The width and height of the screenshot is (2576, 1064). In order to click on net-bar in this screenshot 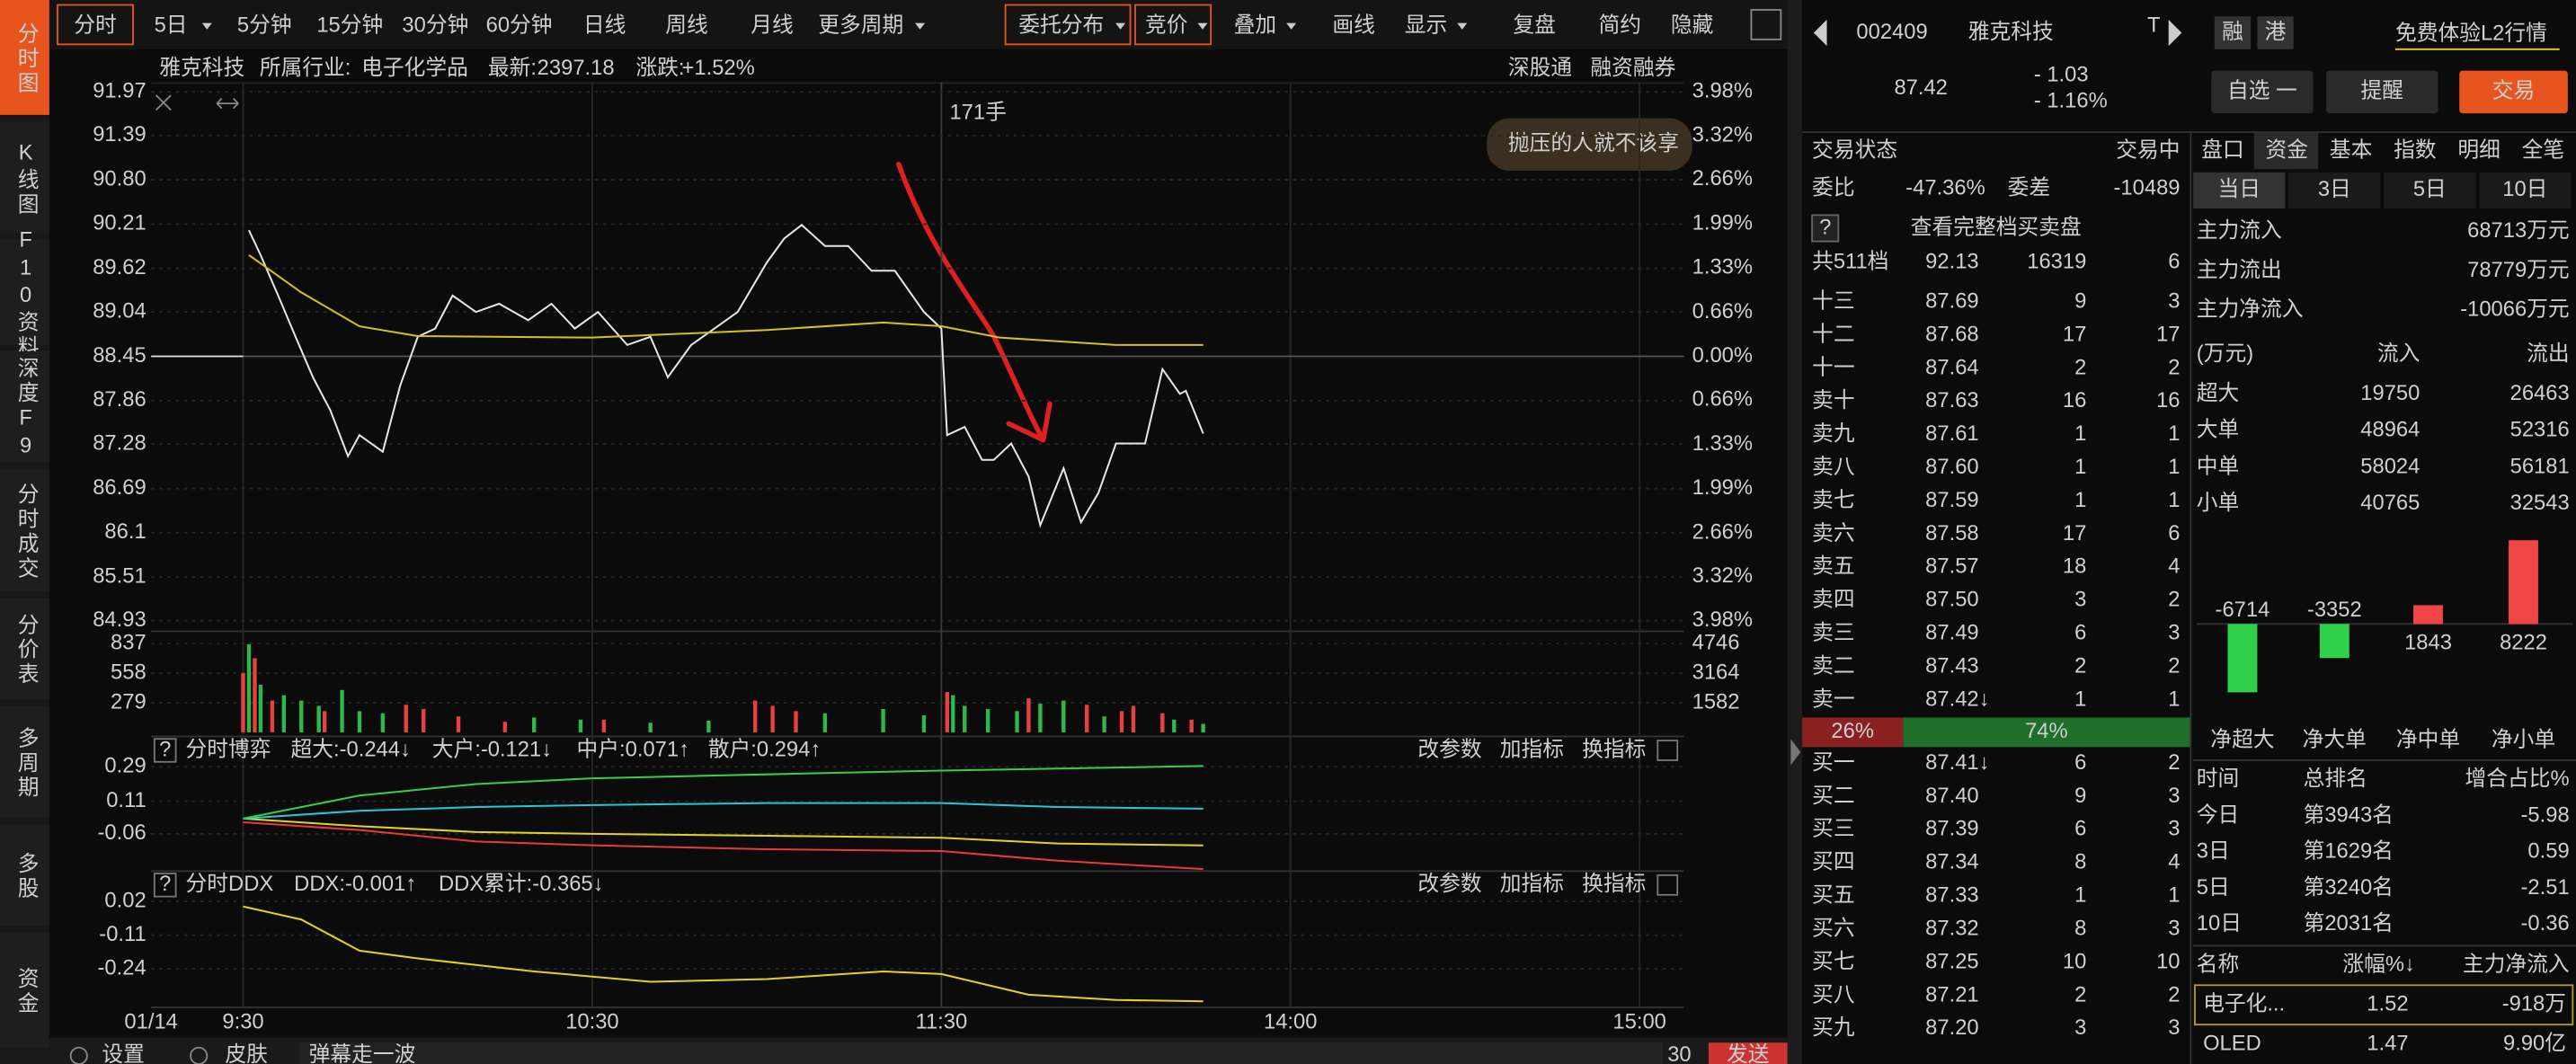, I will do `click(2523, 582)`.